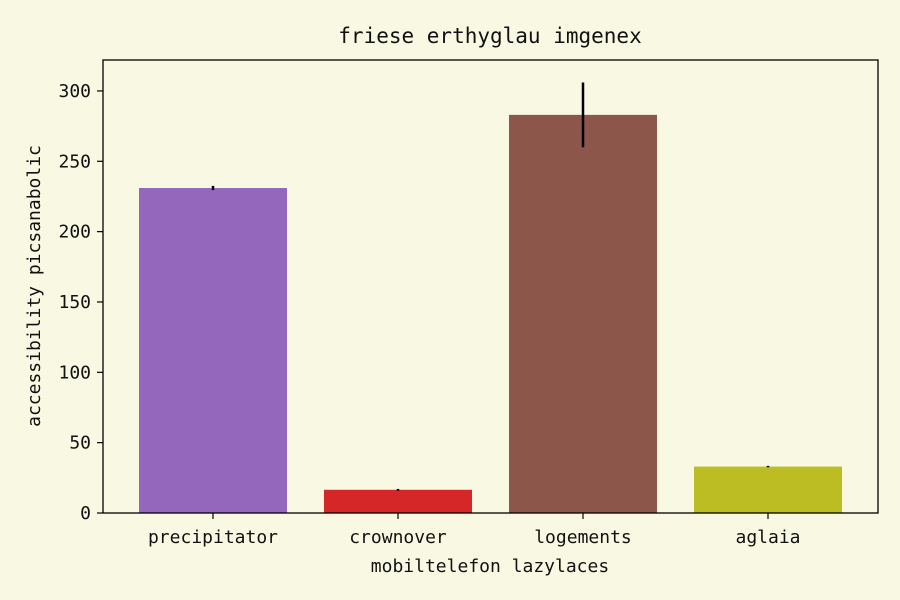 This screenshot has width=900, height=600. I want to click on y-tick-label: 0, so click(85, 513).